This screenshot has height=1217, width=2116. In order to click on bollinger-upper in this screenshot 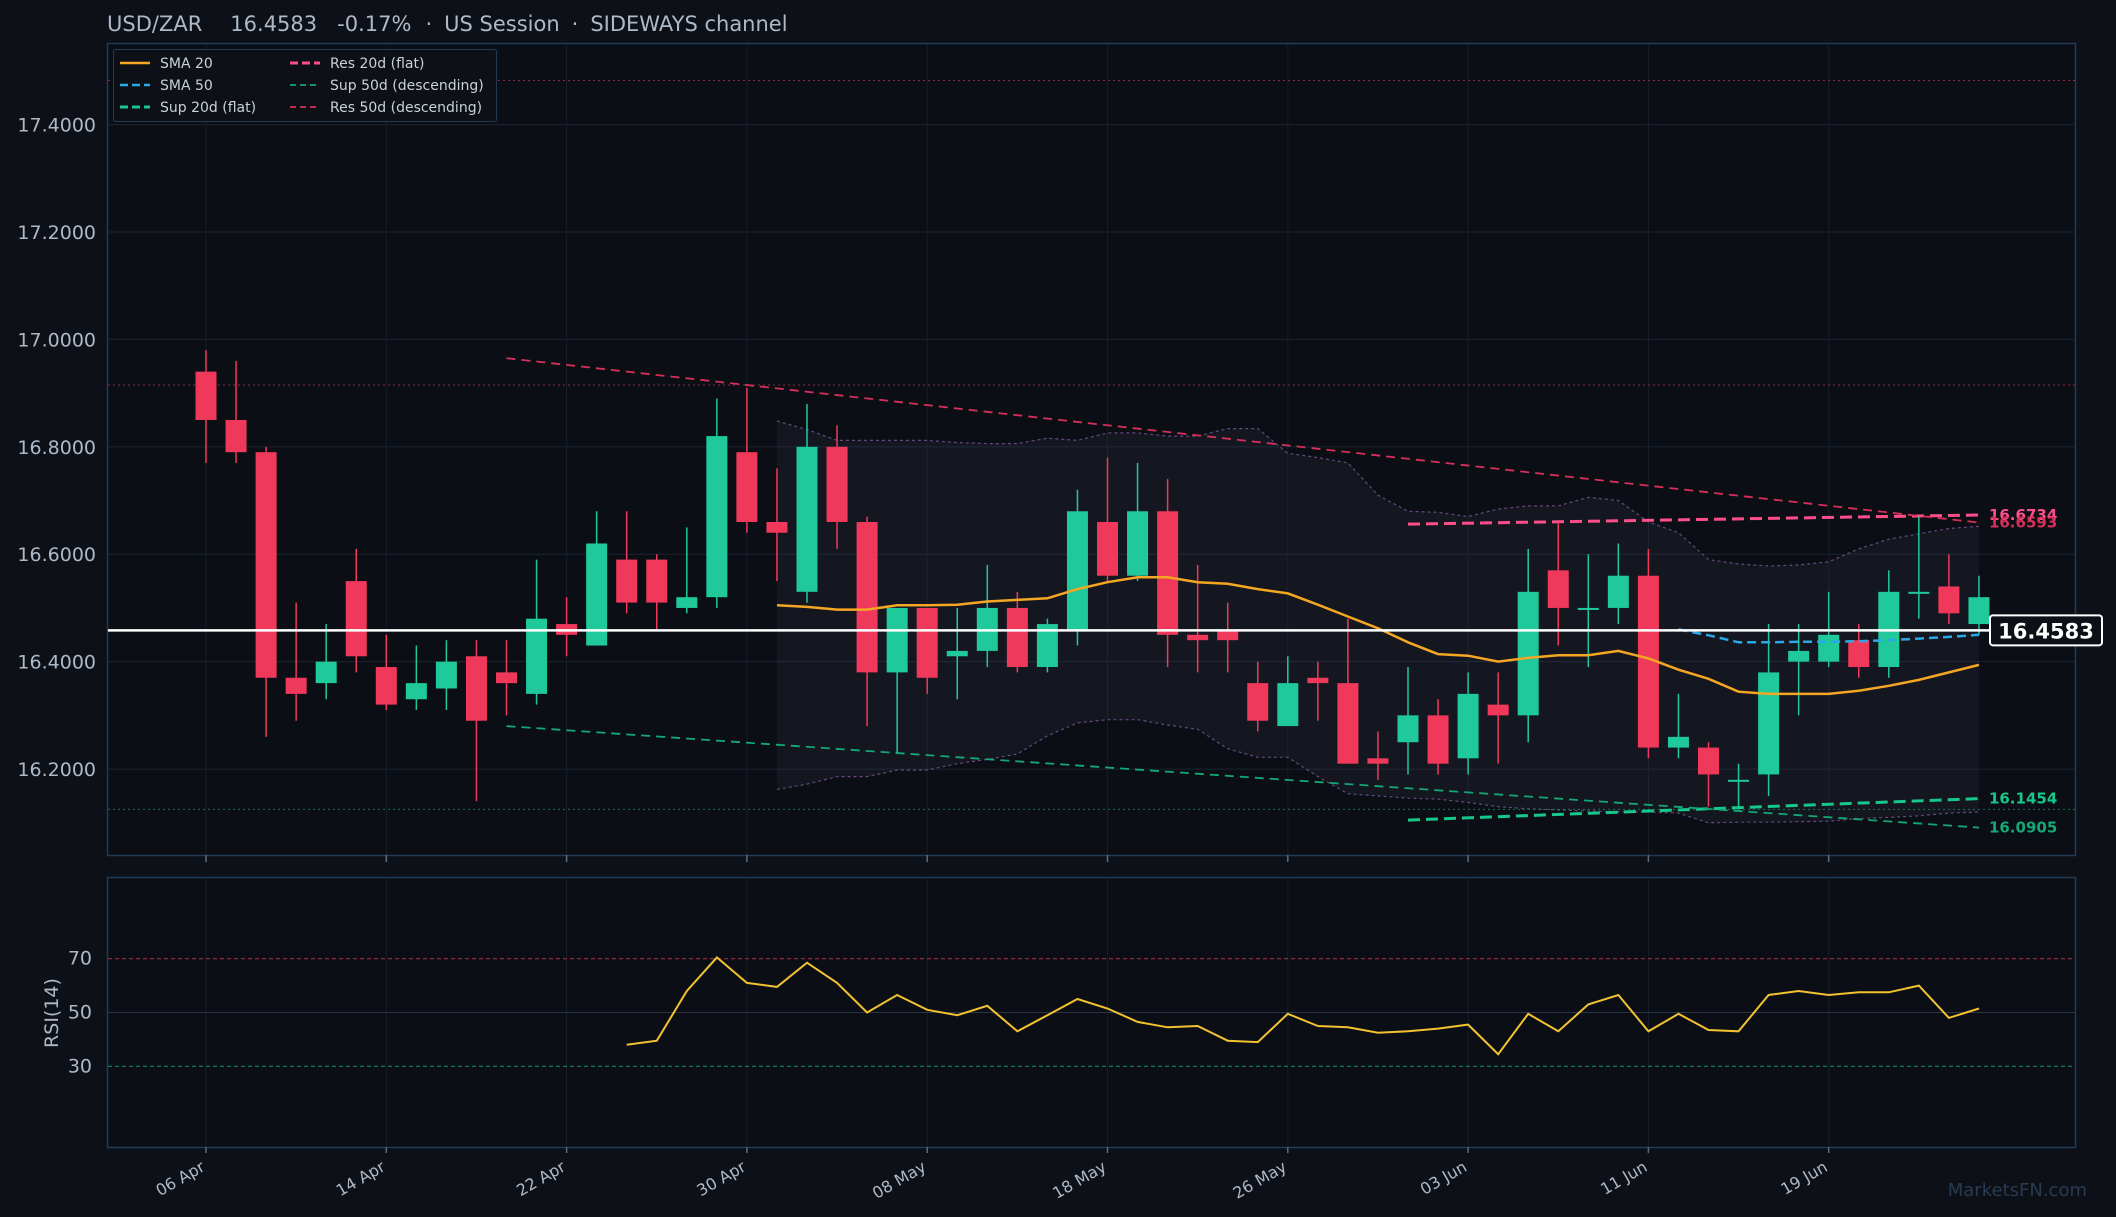, I will do `click(1378, 493)`.